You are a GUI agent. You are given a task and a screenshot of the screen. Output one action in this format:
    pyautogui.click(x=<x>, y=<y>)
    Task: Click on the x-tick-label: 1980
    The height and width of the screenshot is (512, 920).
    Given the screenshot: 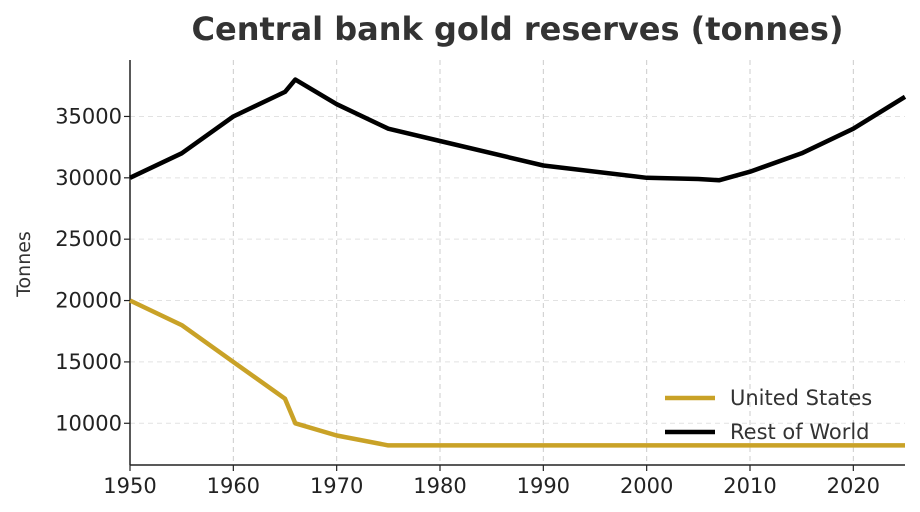 What is the action you would take?
    pyautogui.click(x=439, y=486)
    